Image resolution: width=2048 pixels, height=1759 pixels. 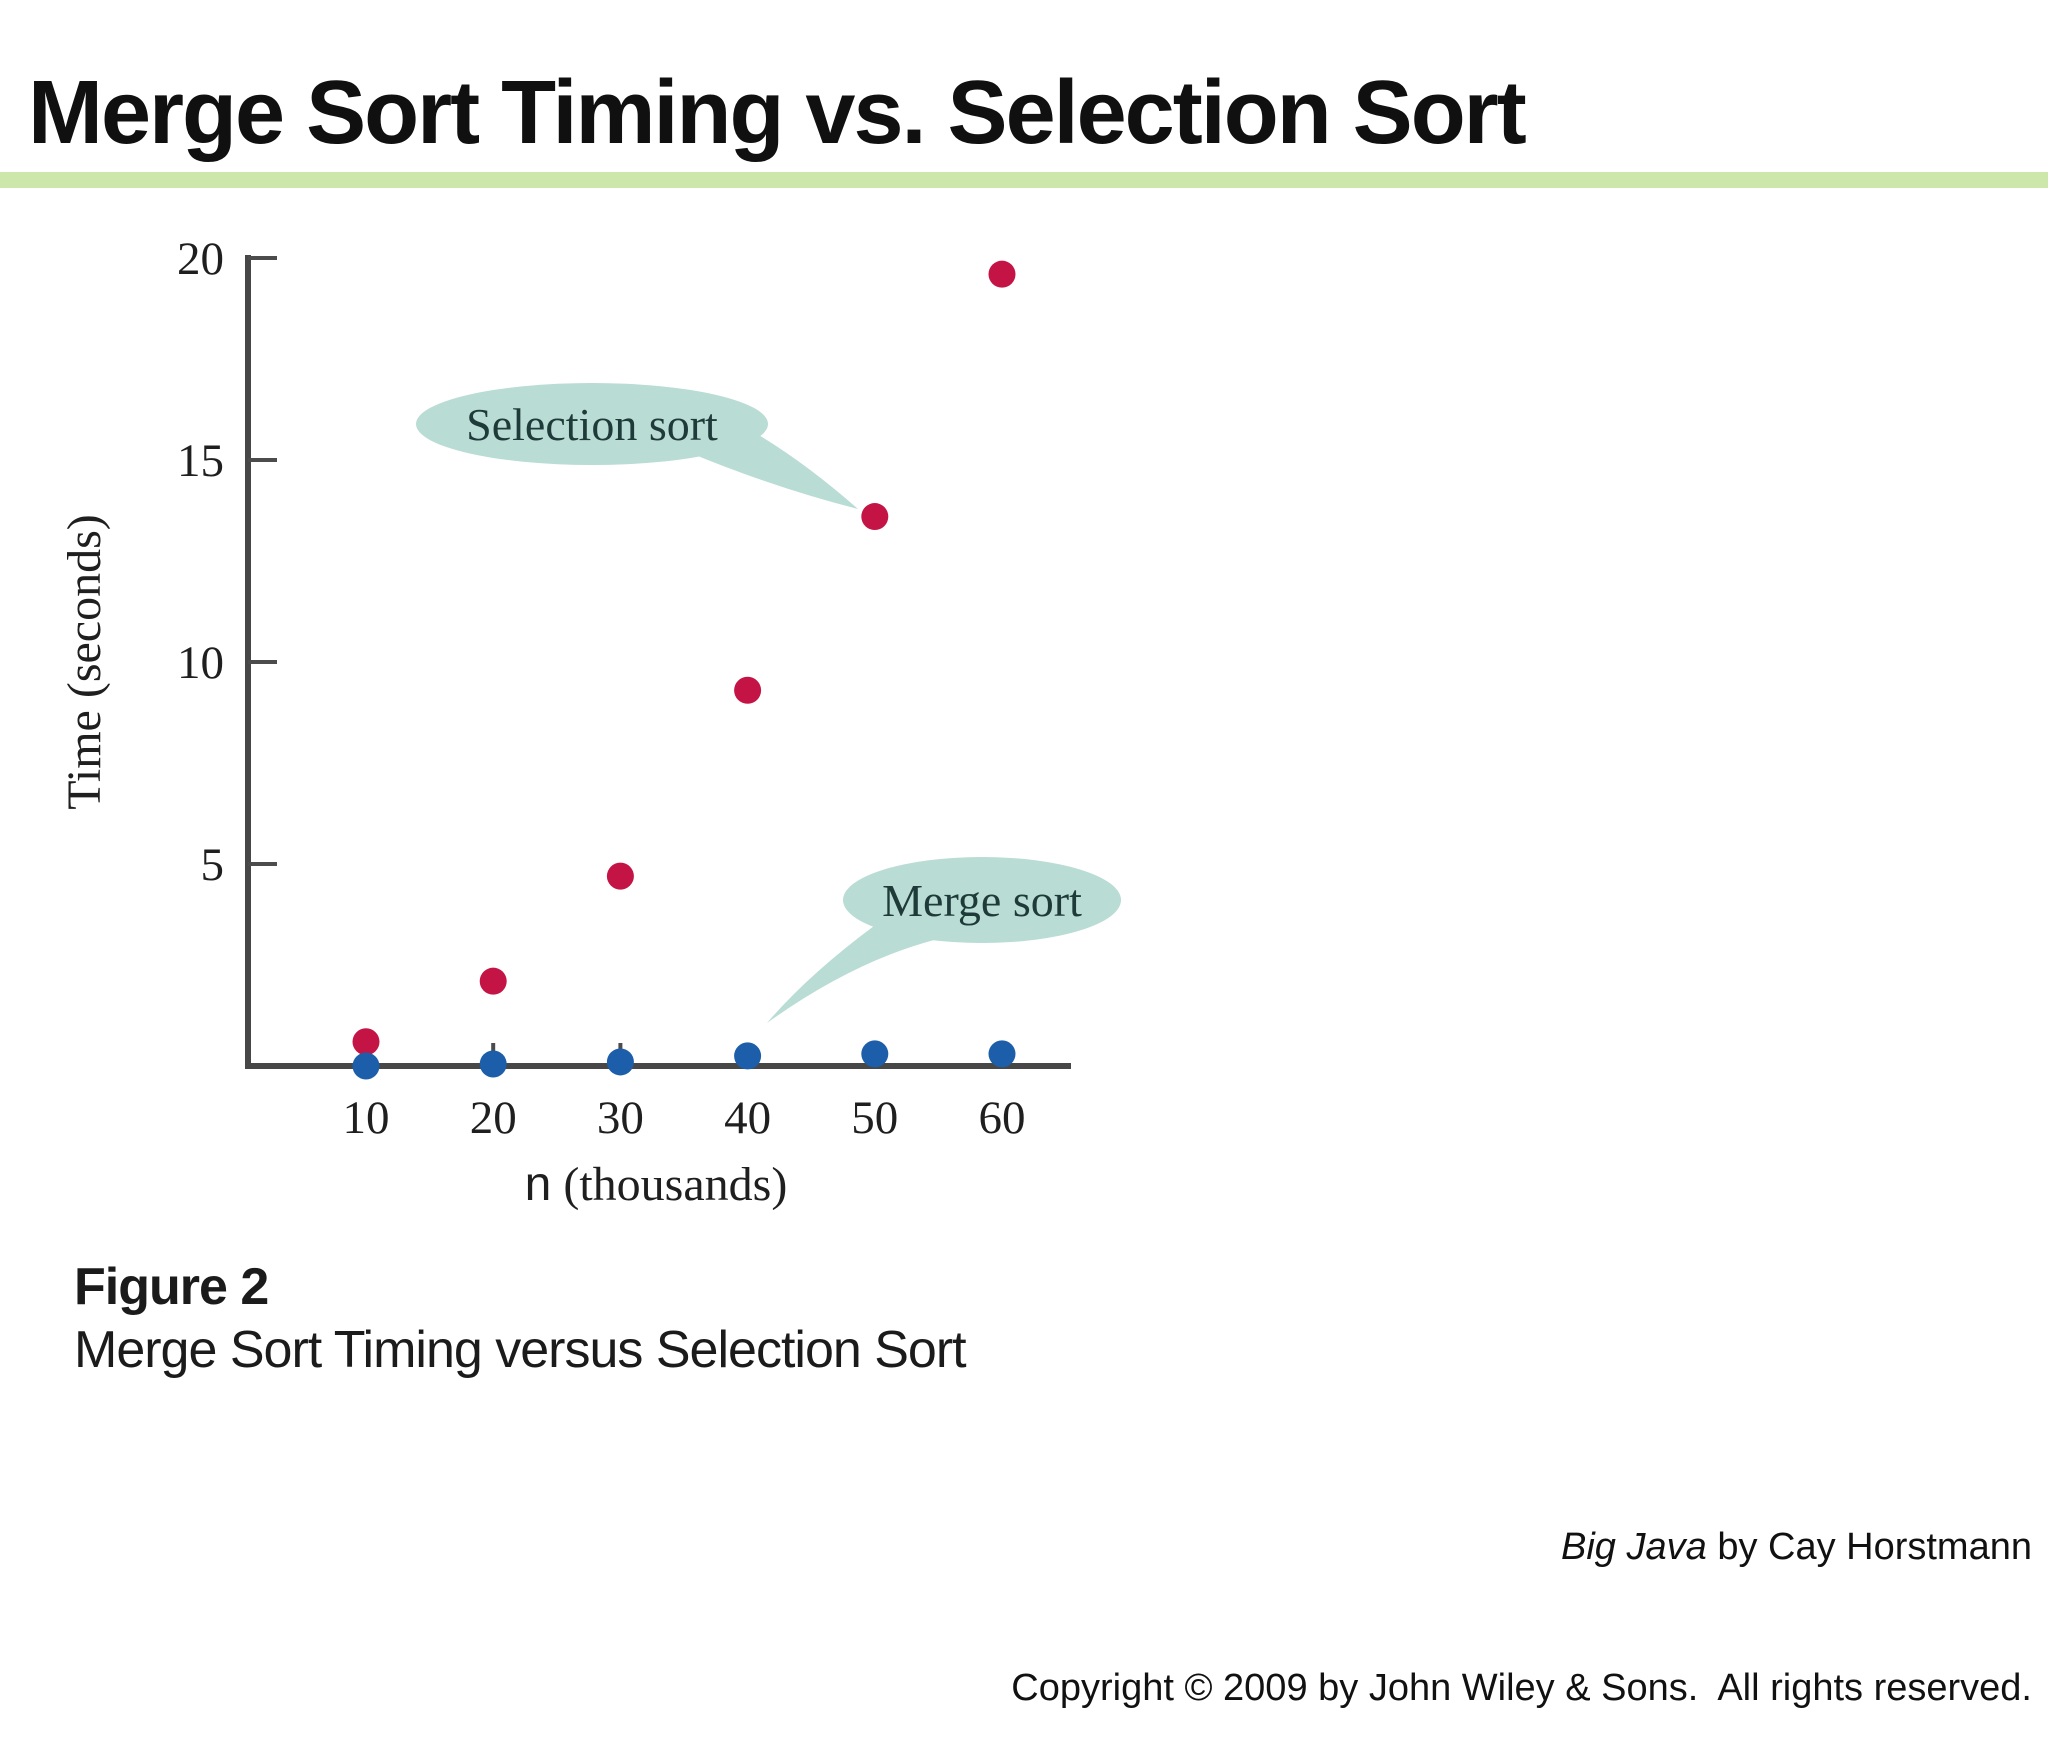 I want to click on selection-sort-callout: Selection sort, so click(x=637, y=446).